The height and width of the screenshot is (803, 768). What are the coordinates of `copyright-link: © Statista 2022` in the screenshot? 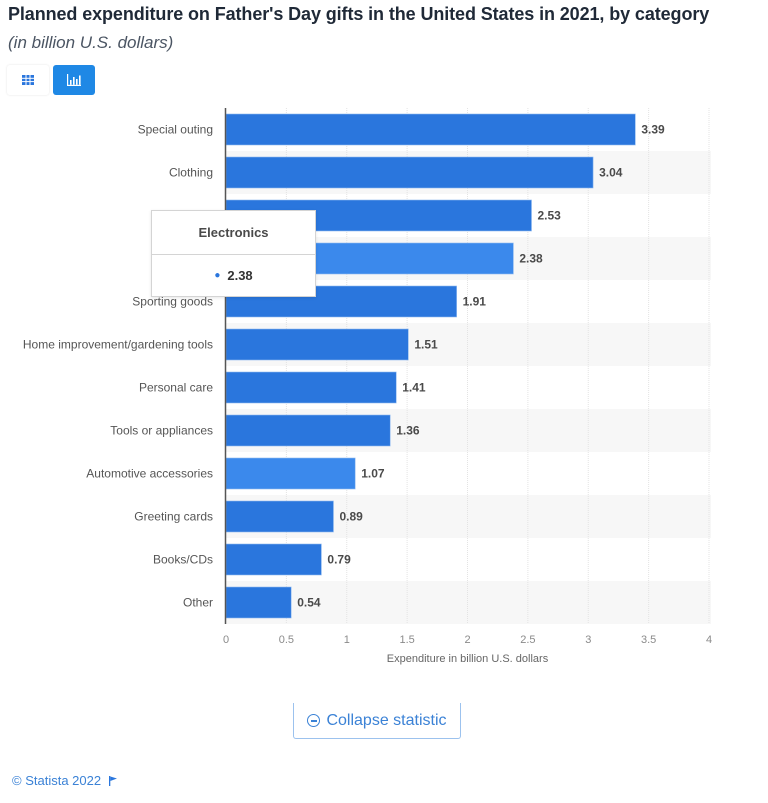 It's located at (57, 780).